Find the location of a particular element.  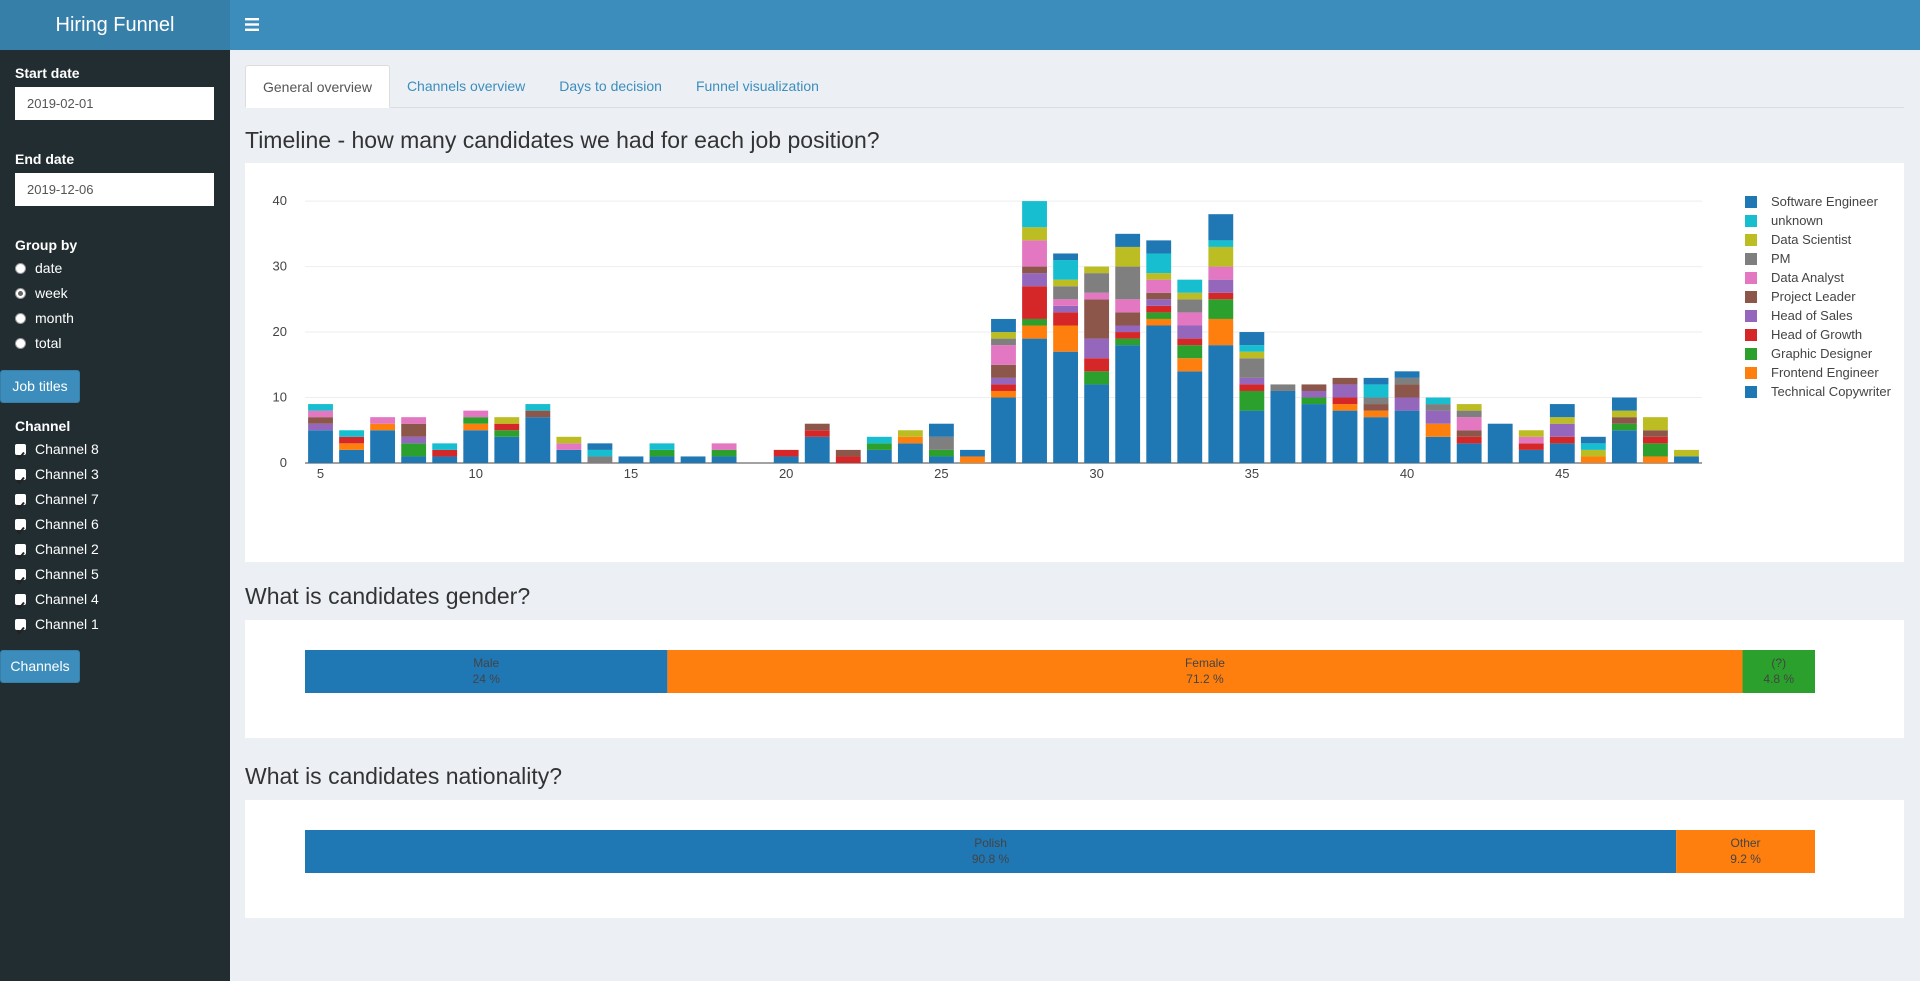

tab: Funnel visualization is located at coordinates (757, 86).